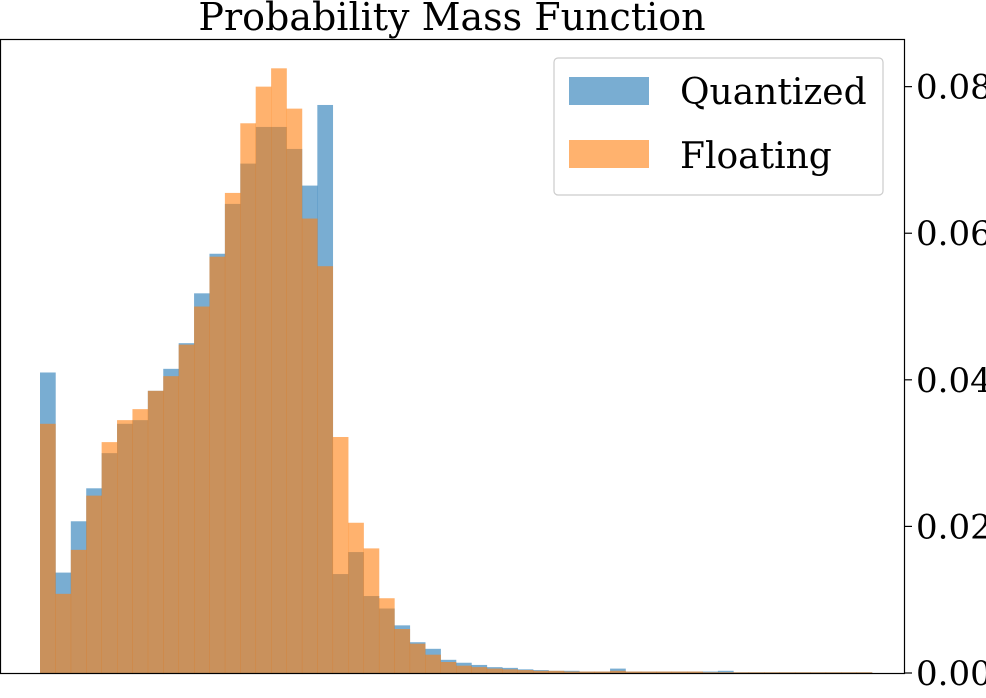  I want to click on y-tick-label: 0.08, so click(951, 88).